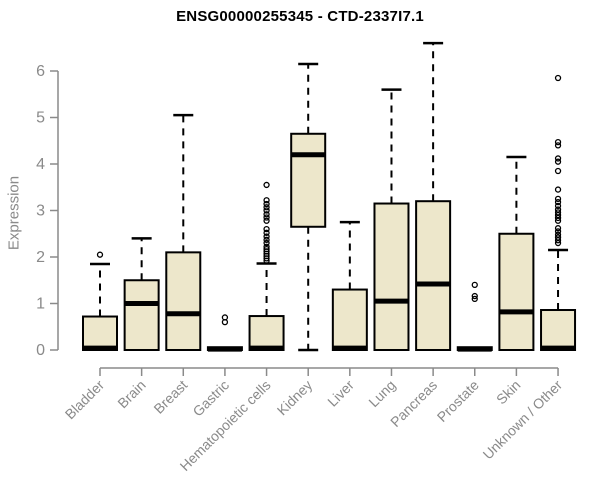  What do you see at coordinates (131, 394) in the screenshot?
I see `x-tick-label: Brain` at bounding box center [131, 394].